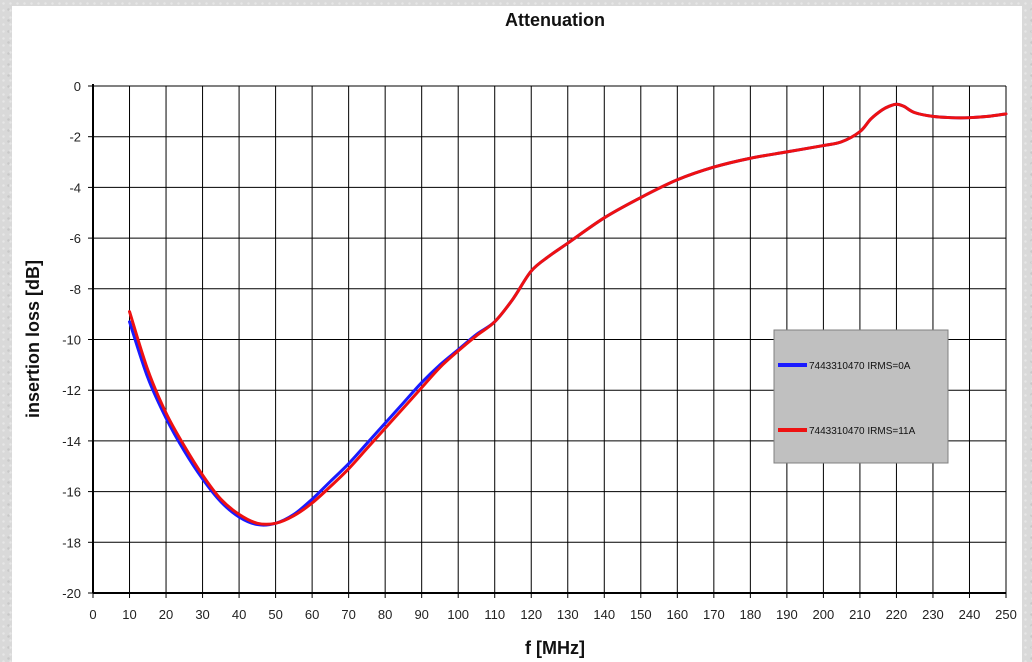  What do you see at coordinates (75, 289) in the screenshot?
I see `y-tick-label: -8` at bounding box center [75, 289].